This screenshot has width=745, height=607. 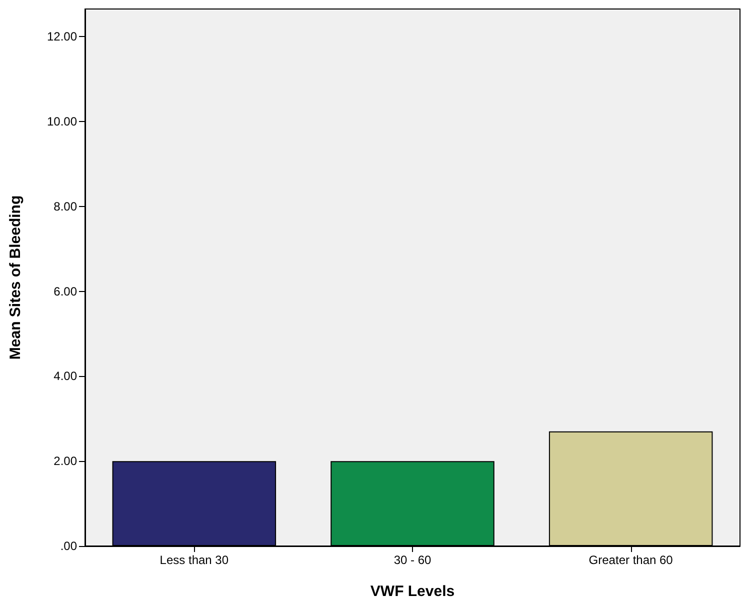 I want to click on y-tick-label: 4.00, so click(x=66, y=376).